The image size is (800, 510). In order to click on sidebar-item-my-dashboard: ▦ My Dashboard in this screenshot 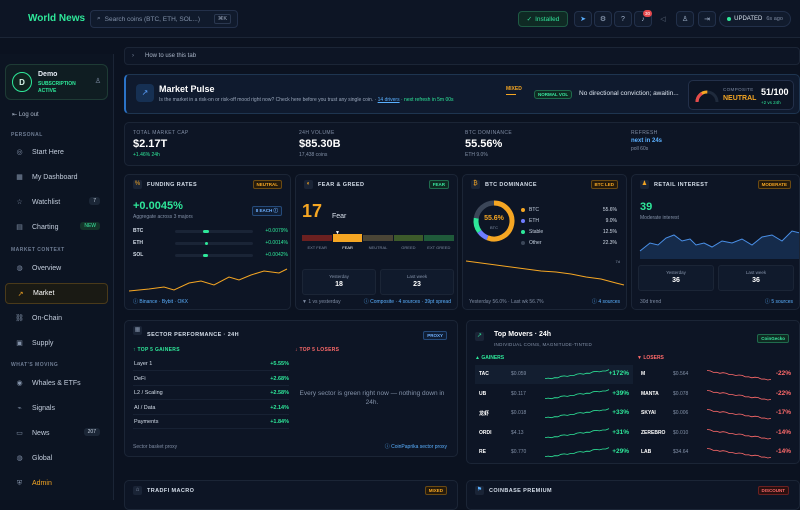, I will do `click(56, 177)`.